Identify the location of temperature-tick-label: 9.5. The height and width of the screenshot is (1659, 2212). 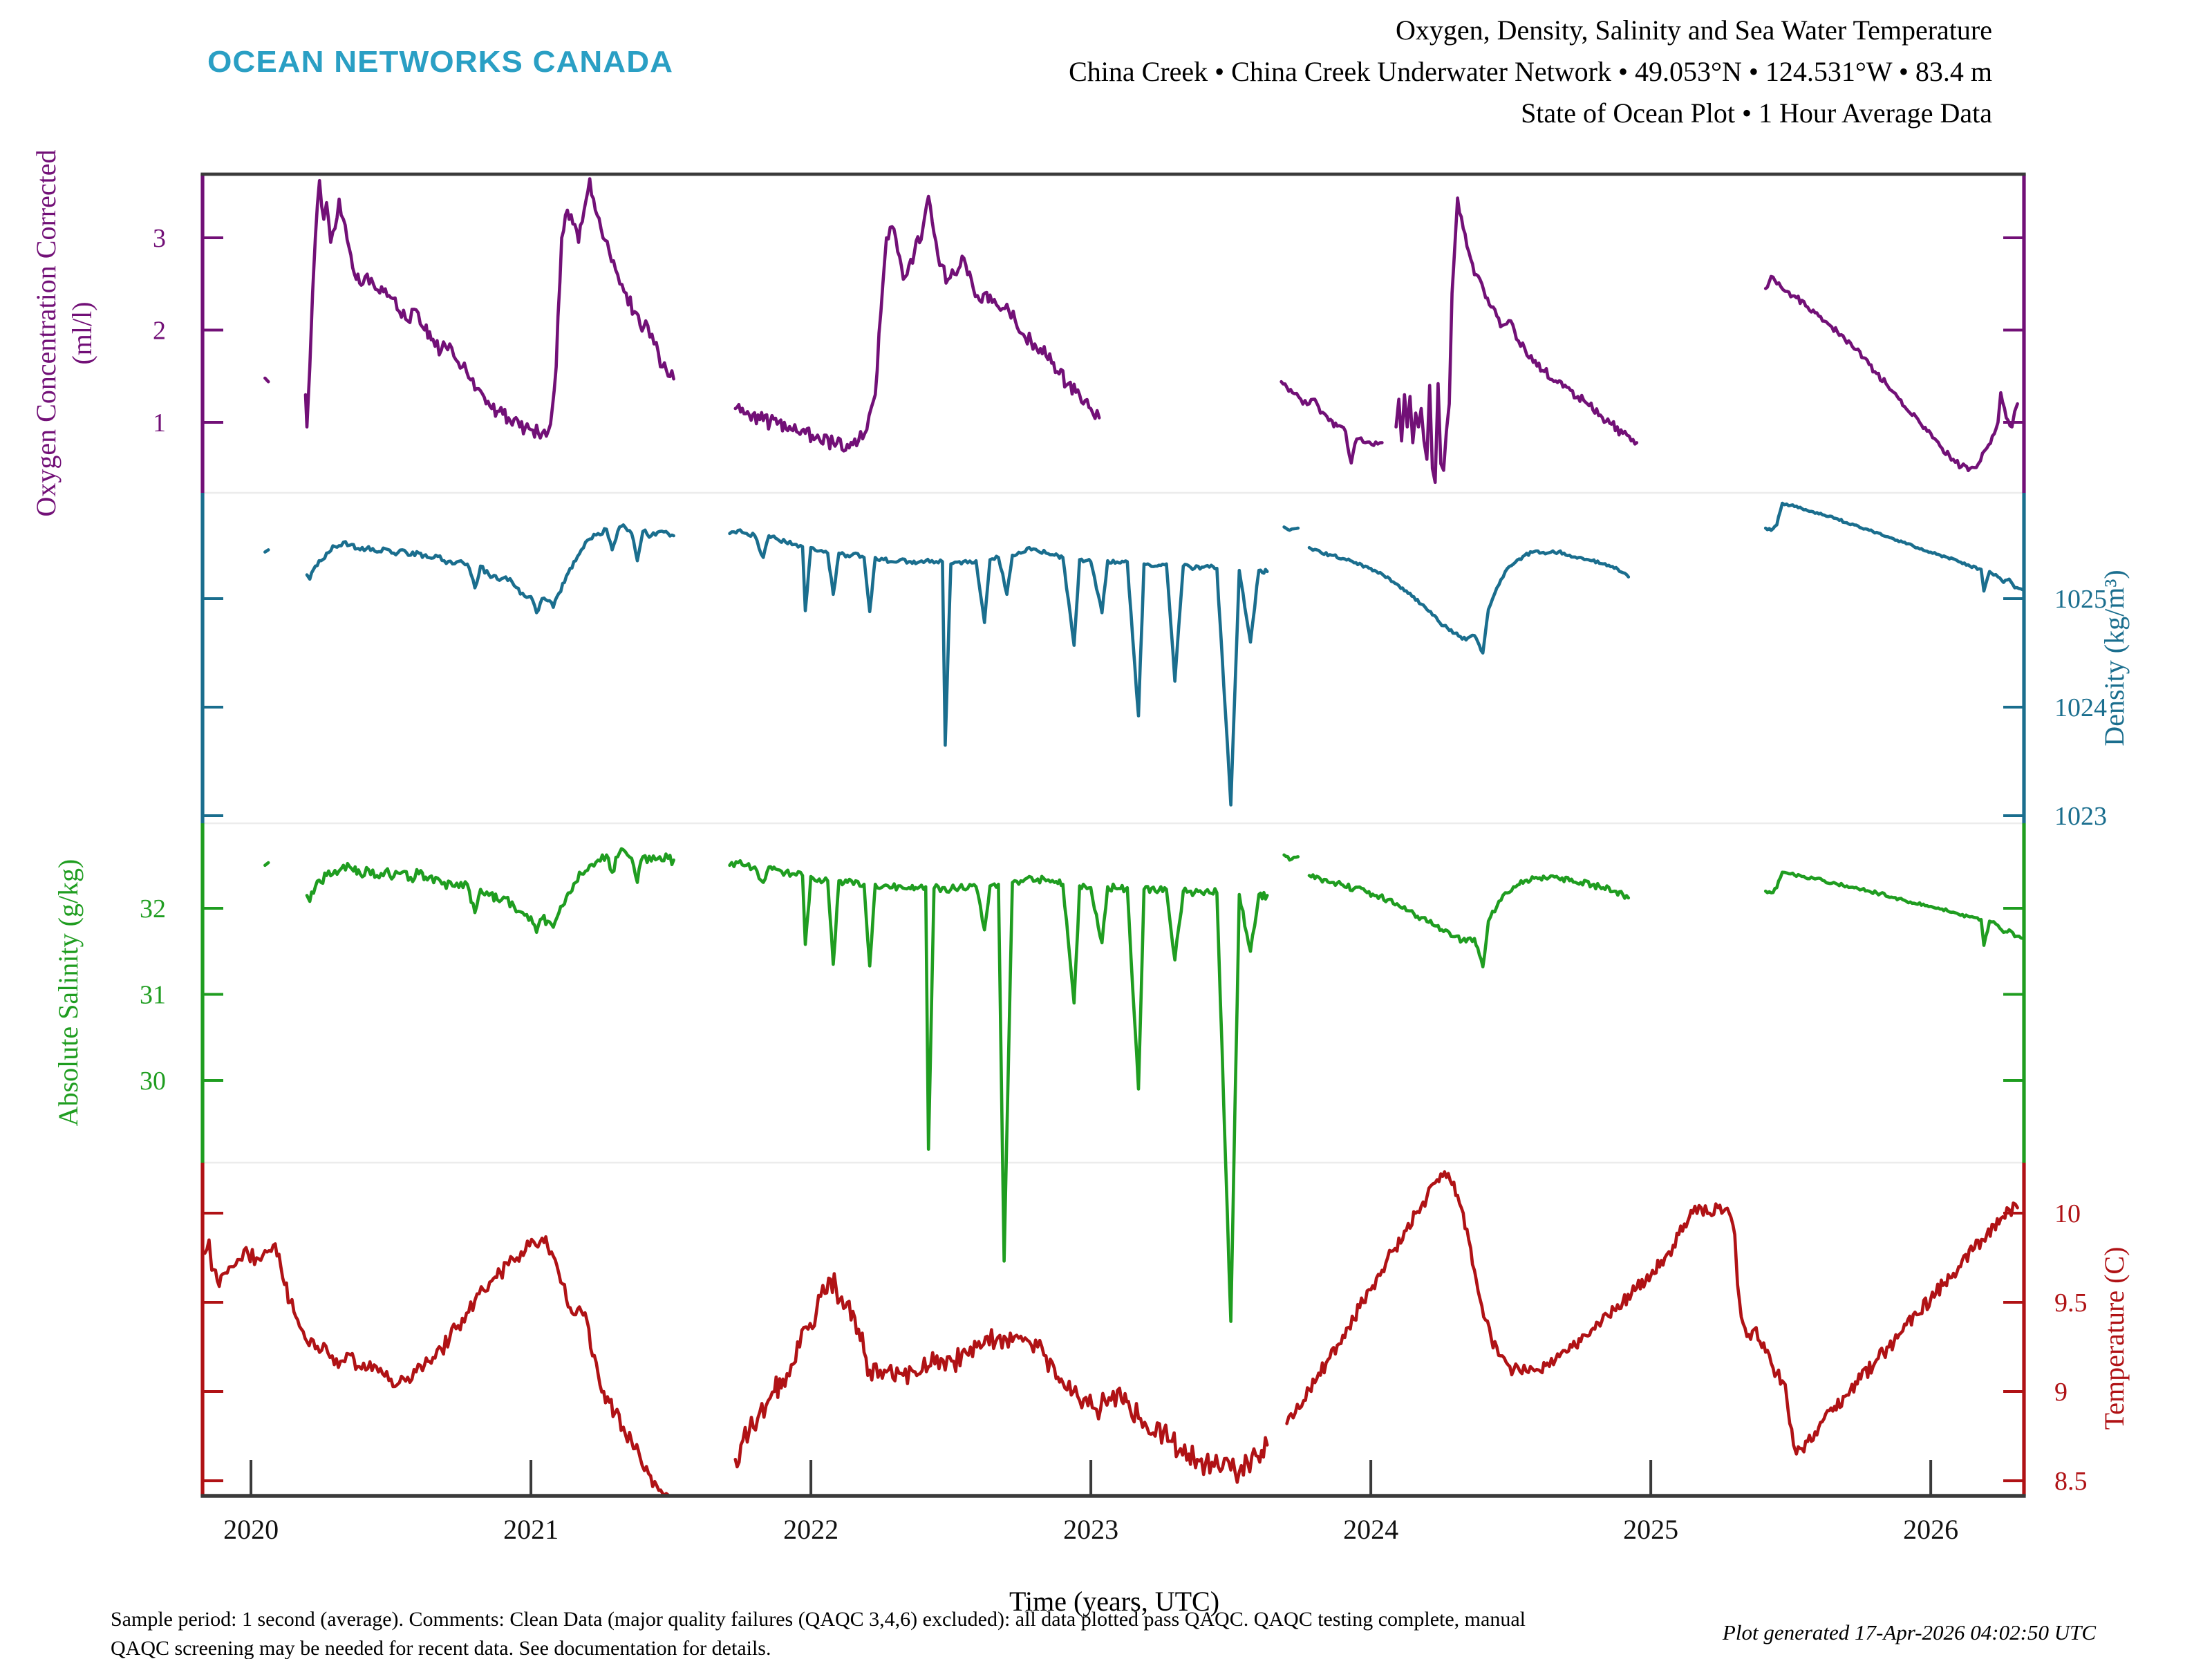
(2071, 1303).